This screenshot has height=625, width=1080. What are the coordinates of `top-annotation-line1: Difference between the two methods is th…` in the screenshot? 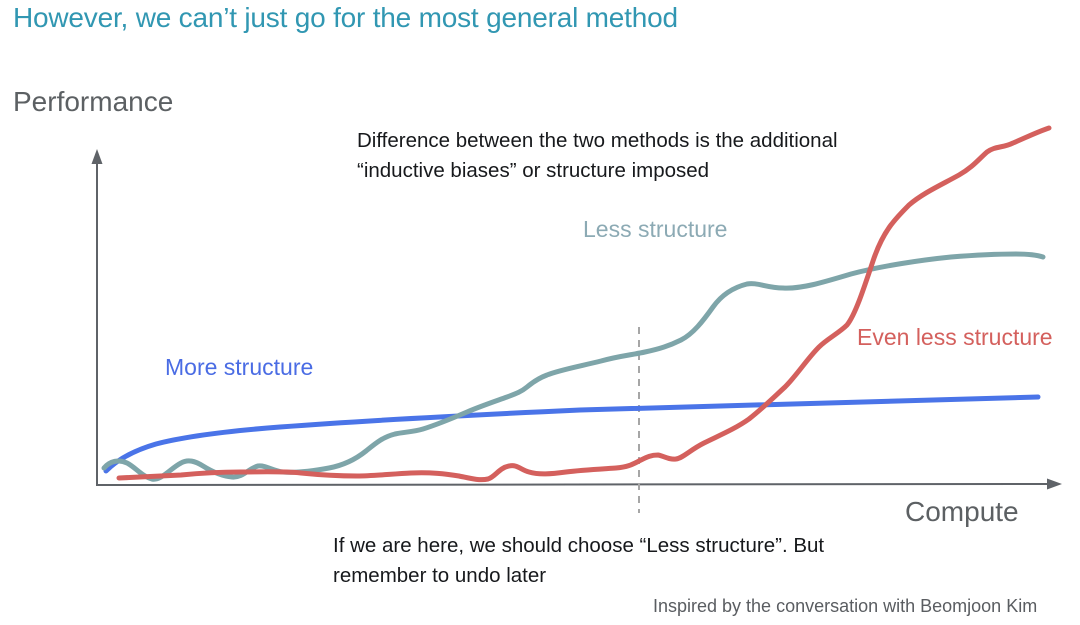 It's located at (597, 140).